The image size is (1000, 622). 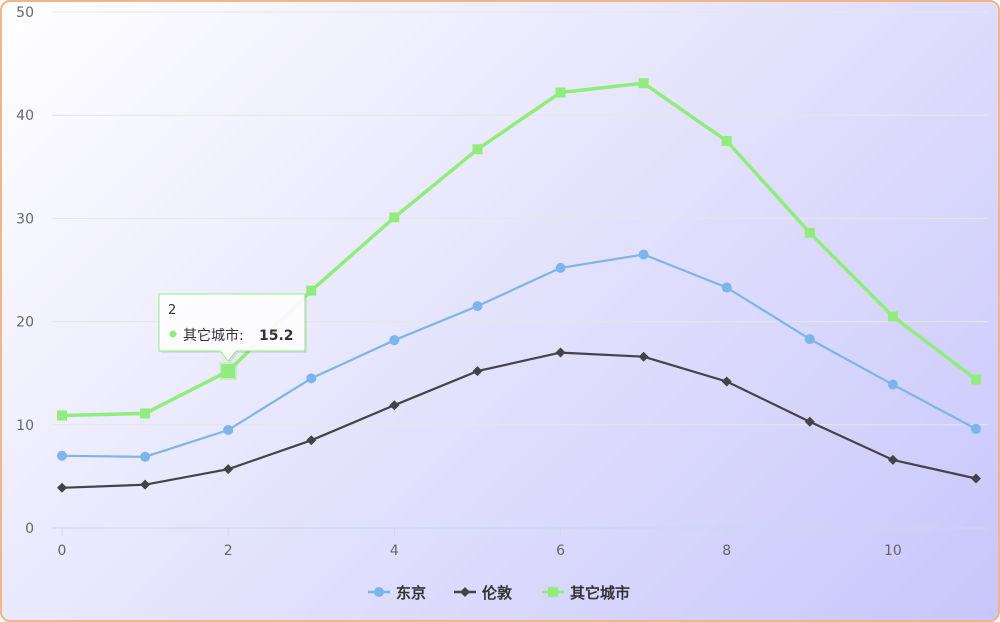 I want to click on legend-item: 伦敦, so click(x=483, y=593).